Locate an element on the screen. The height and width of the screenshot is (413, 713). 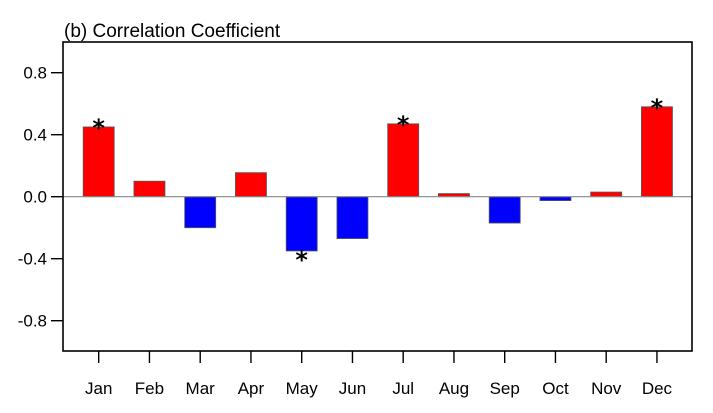
significance-marker-dec: * is located at coordinates (657, 108).